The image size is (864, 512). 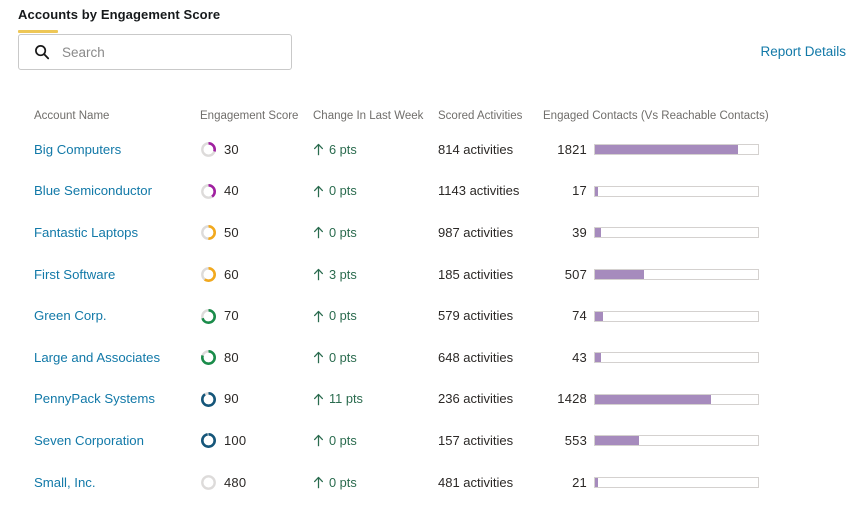 What do you see at coordinates (703, 441) in the screenshot?
I see `cell-engaged-contacts: 553` at bounding box center [703, 441].